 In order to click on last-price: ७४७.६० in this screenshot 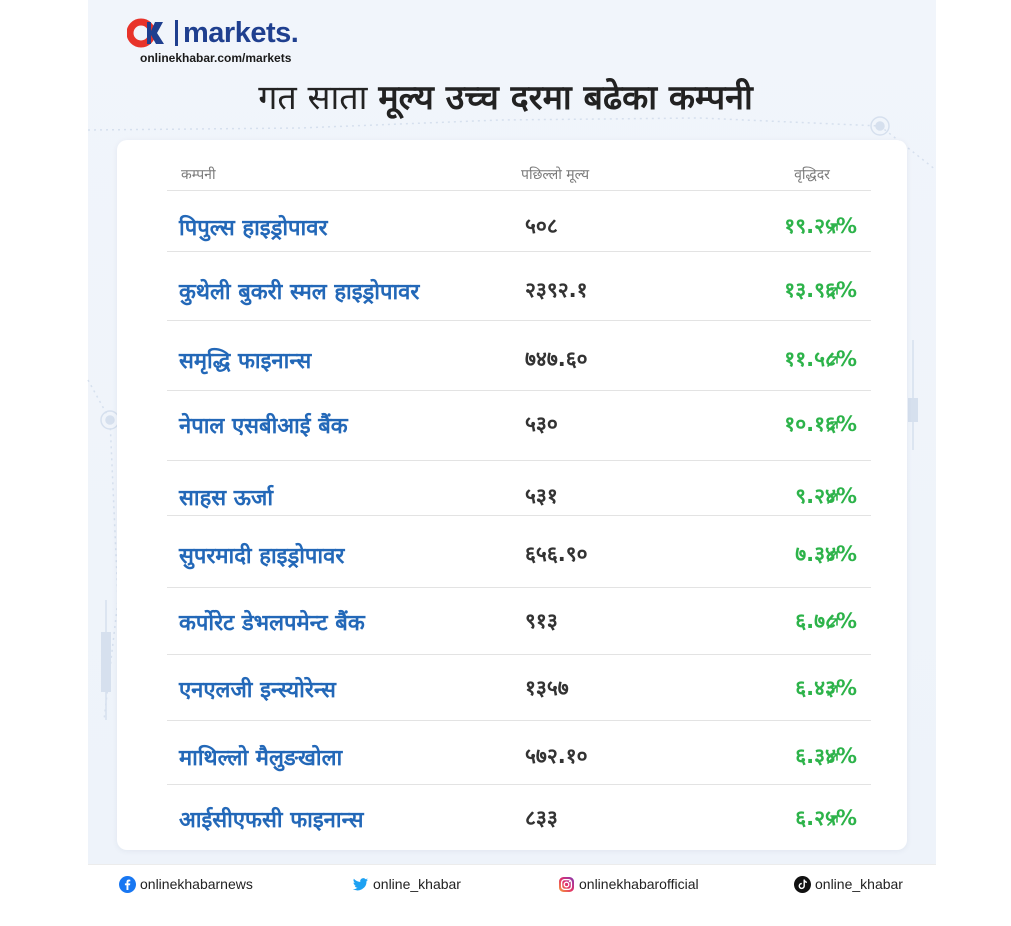, I will do `click(556, 359)`.